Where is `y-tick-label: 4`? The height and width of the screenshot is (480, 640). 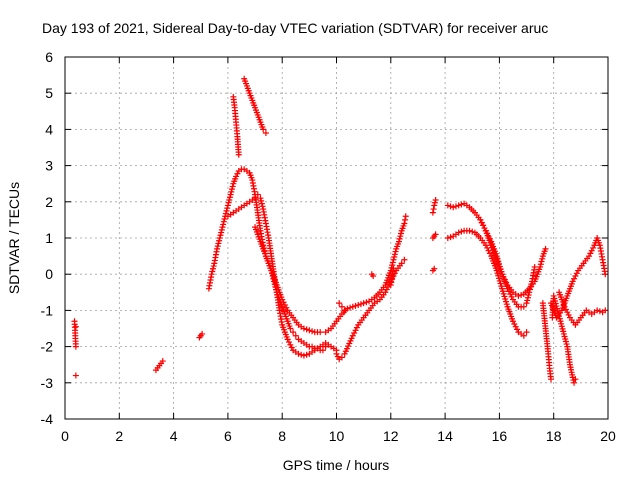
y-tick-label: 4 is located at coordinates (49, 129).